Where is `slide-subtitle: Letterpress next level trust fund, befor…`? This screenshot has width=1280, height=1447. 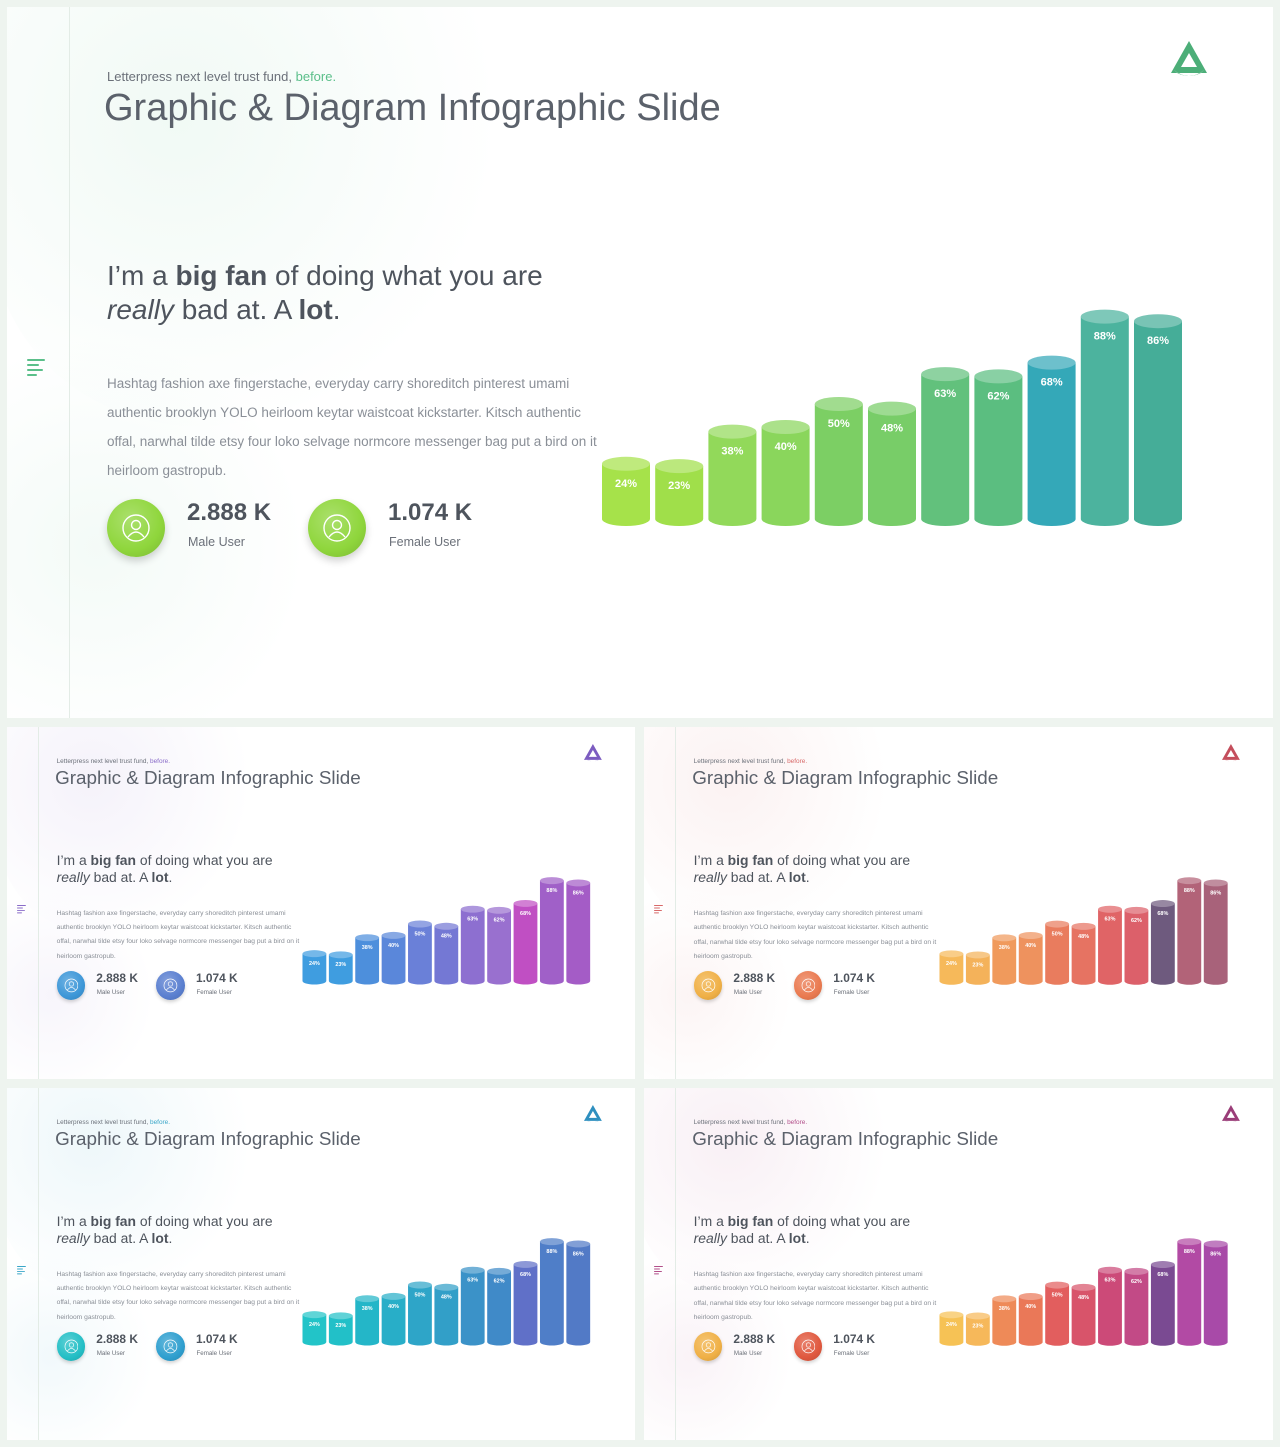 slide-subtitle: Letterpress next level trust fund, befor… is located at coordinates (113, 761).